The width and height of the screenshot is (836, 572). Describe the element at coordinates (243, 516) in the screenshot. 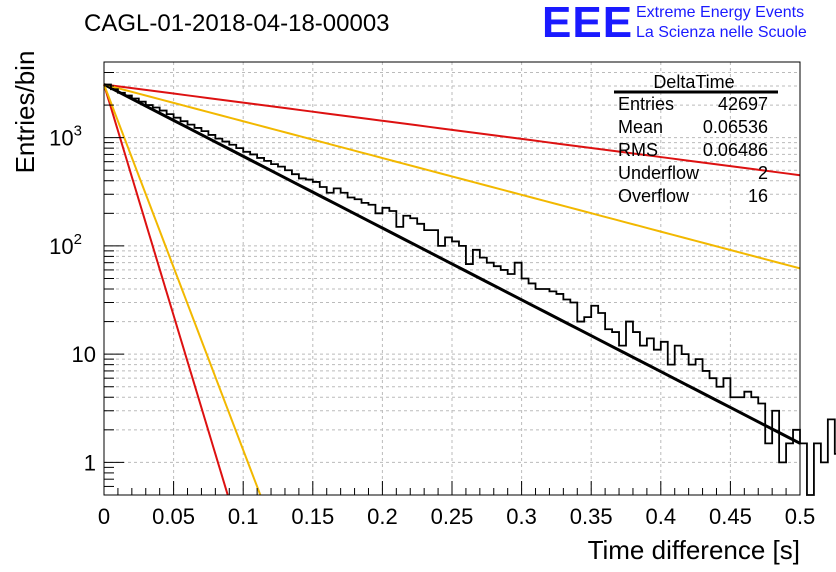

I see `x-tick-label: 0.1` at that location.